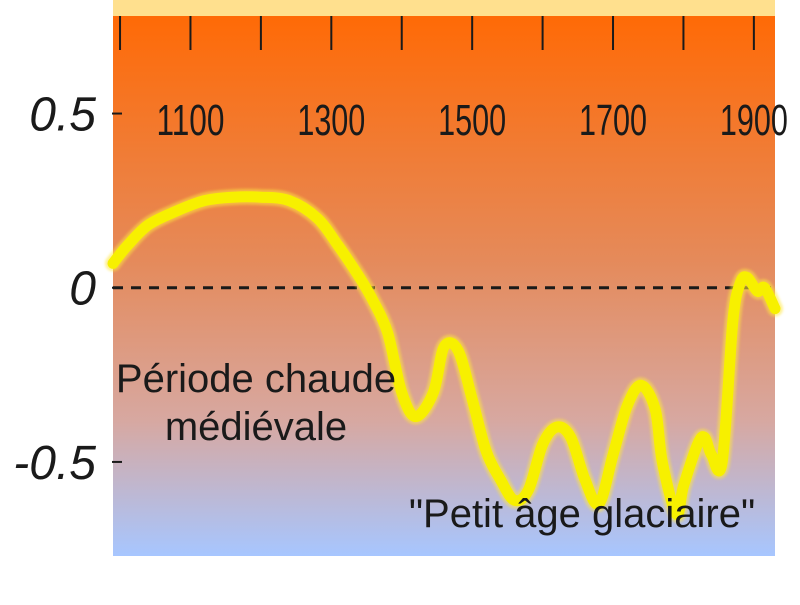 Image resolution: width=800 pixels, height=605 pixels. I want to click on x-tick-label: 1100, so click(190, 120).